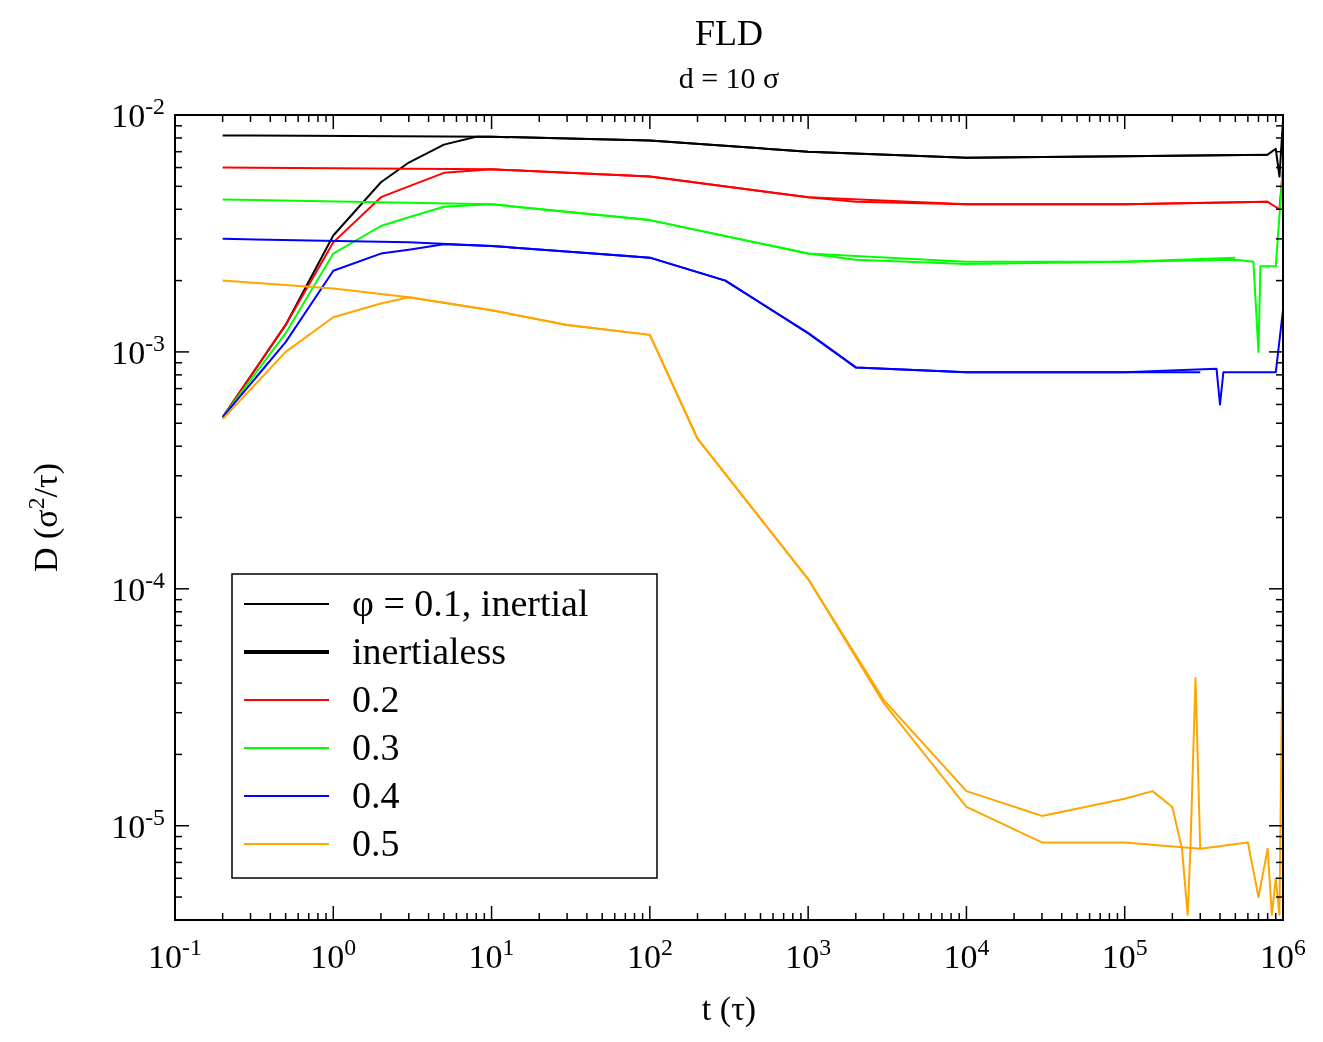 This screenshot has width=1323, height=1042. I want to click on x-axis-title: t (τ), so click(729, 1009).